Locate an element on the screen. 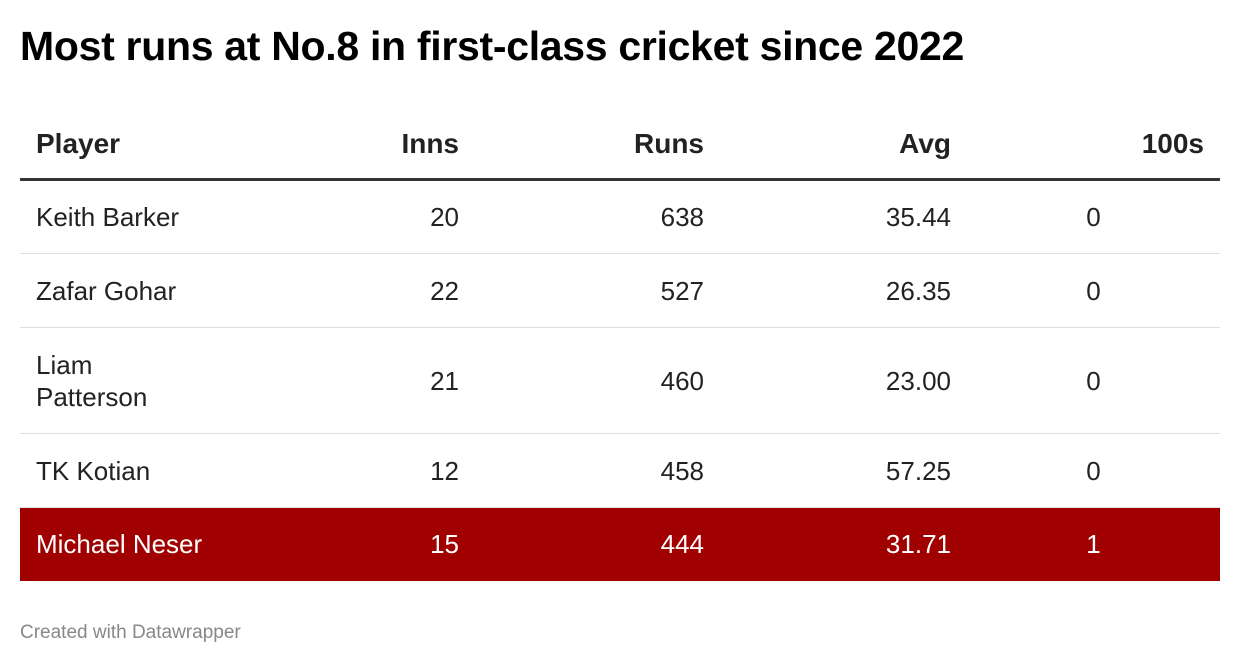 The width and height of the screenshot is (1240, 668). attribution-link: Created with Datawrapper is located at coordinates (130, 632).